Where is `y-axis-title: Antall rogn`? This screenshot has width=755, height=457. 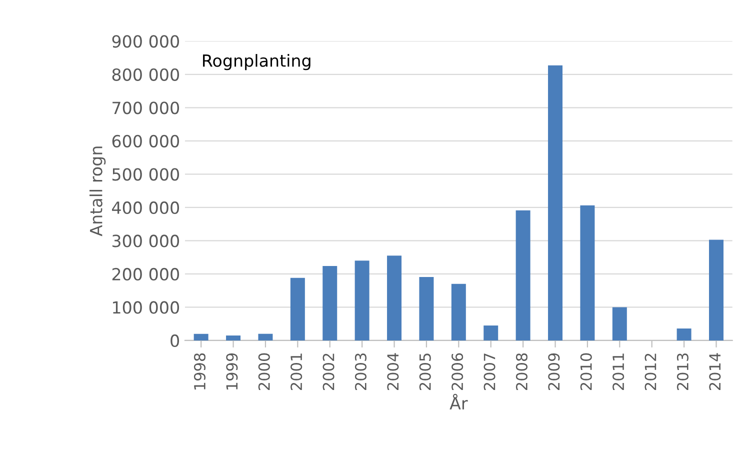
y-axis-title: Antall rogn is located at coordinates (98, 191).